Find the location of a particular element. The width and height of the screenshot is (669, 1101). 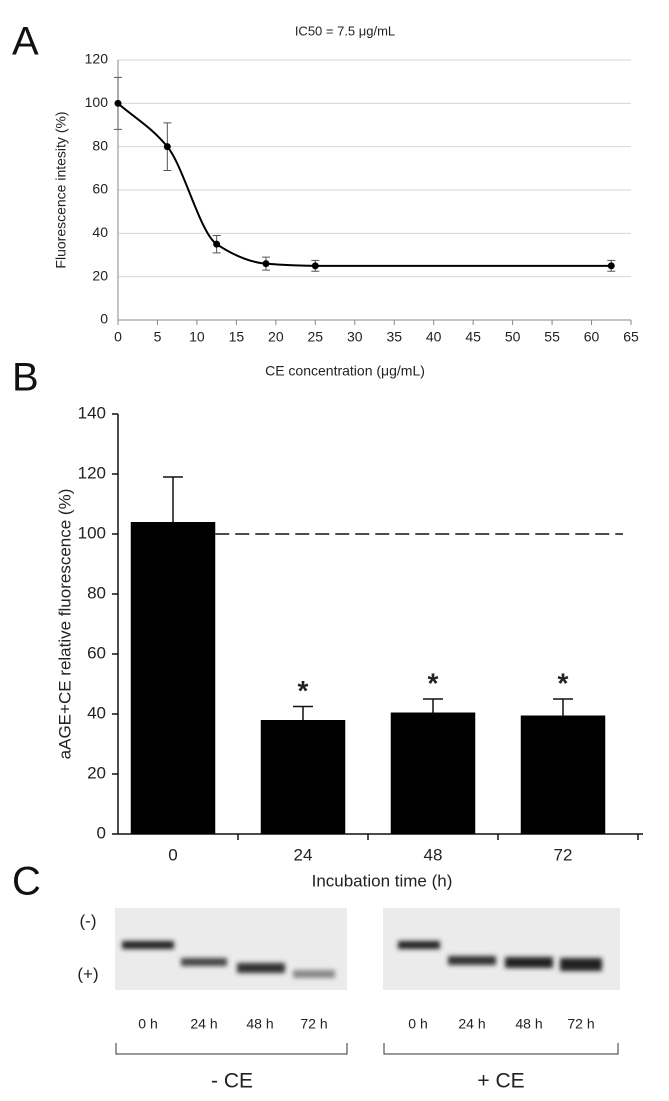

x-tick-label: 20 is located at coordinates (276, 337).